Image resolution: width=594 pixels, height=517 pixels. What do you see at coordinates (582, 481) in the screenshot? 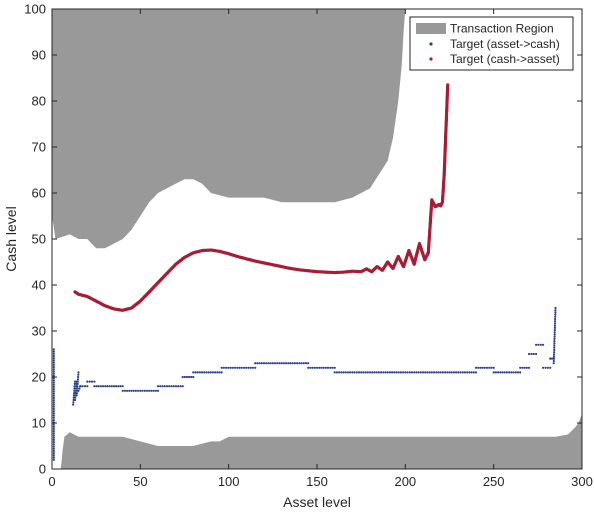
I see `x-tick-label: 300` at bounding box center [582, 481].